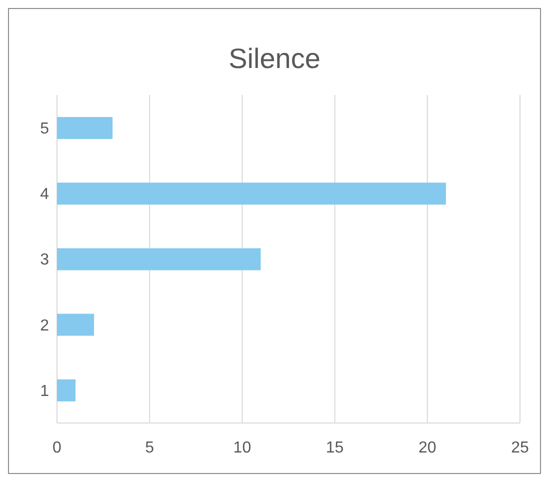  Describe the element at coordinates (335, 447) in the screenshot. I see `x-tick-label: 15` at that location.